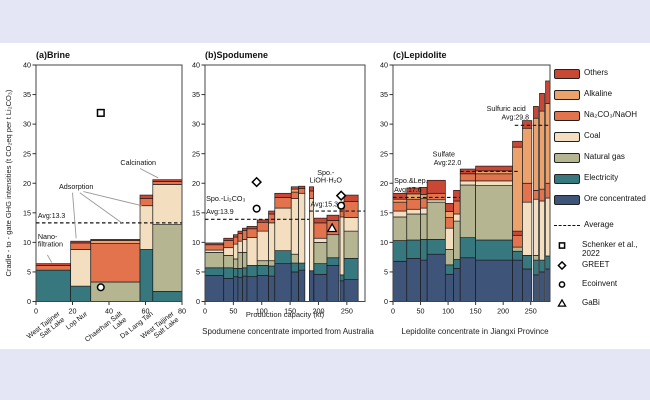 The image size is (650, 400). Describe the element at coordinates (341, 196) in the screenshot. I see `marker-diamond` at that location.